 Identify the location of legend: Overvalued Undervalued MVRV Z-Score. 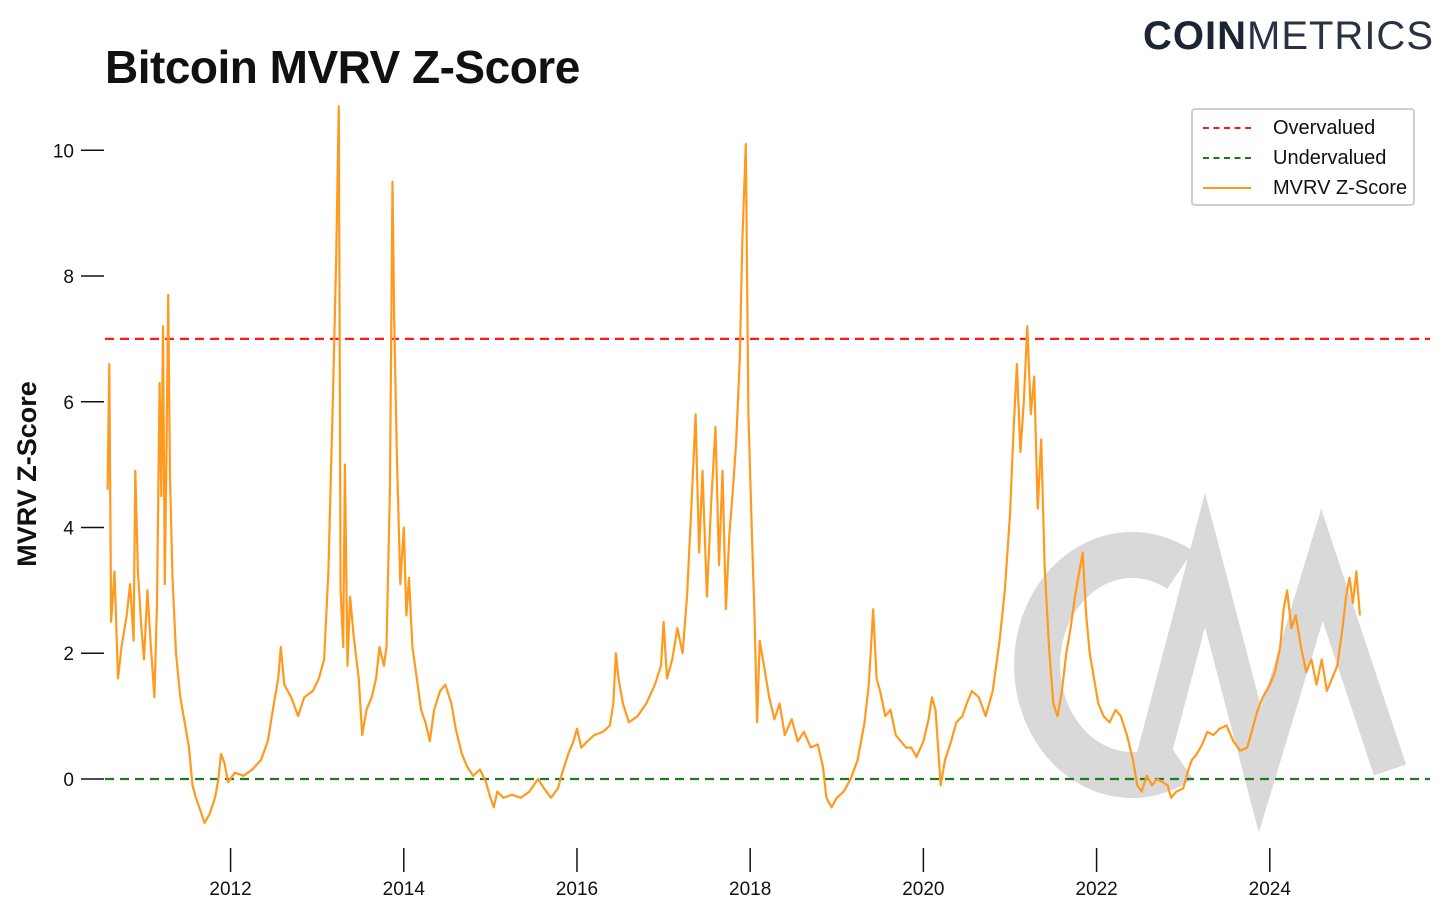
(1303, 157).